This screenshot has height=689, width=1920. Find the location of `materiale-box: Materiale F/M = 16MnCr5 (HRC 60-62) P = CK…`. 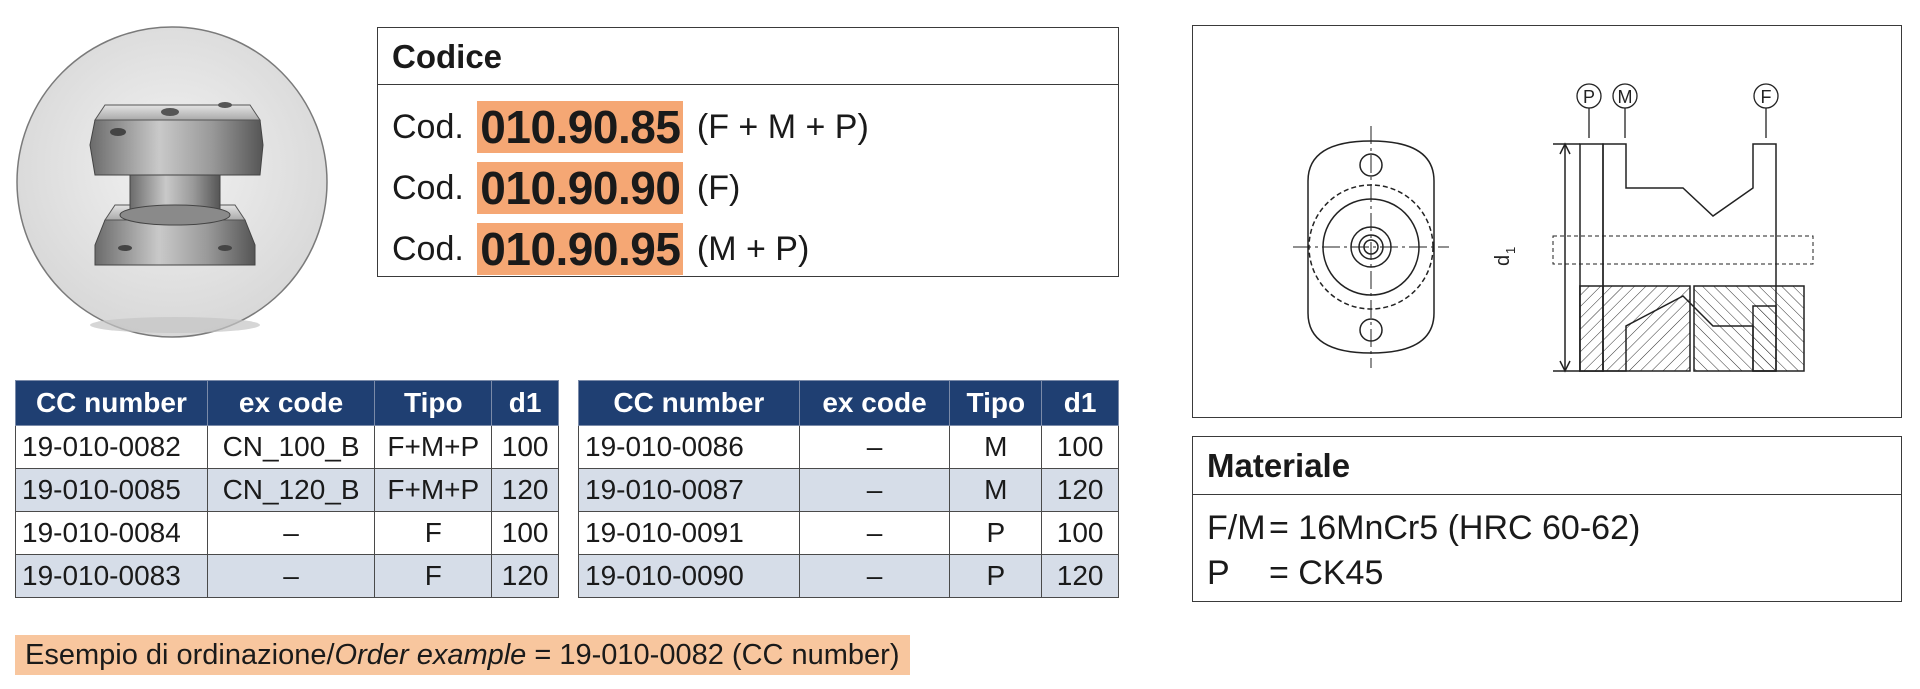

materiale-box: Materiale F/M = 16MnCr5 (HRC 60-62) P = CK… is located at coordinates (1547, 519).